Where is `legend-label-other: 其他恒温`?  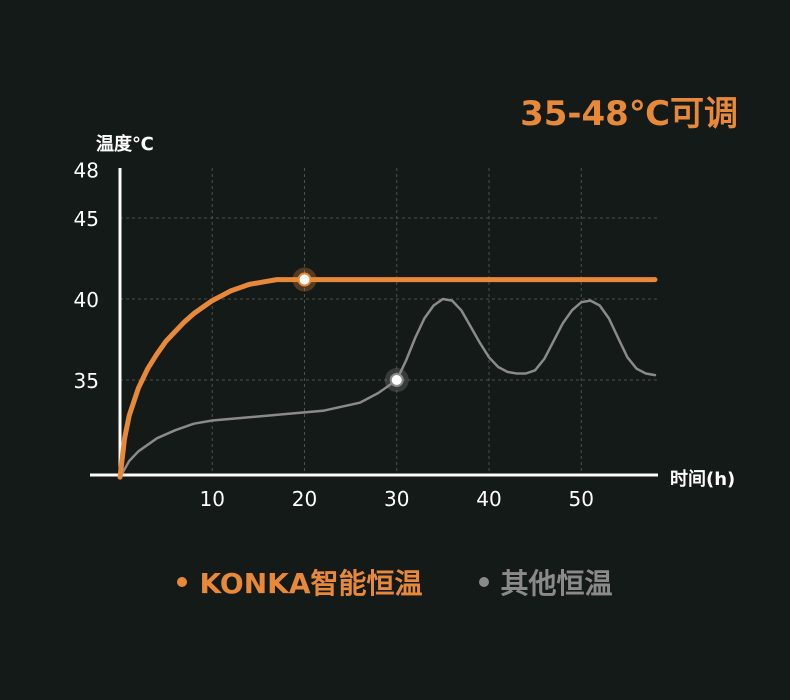
legend-label-other: 其他恒温 is located at coordinates (556, 583).